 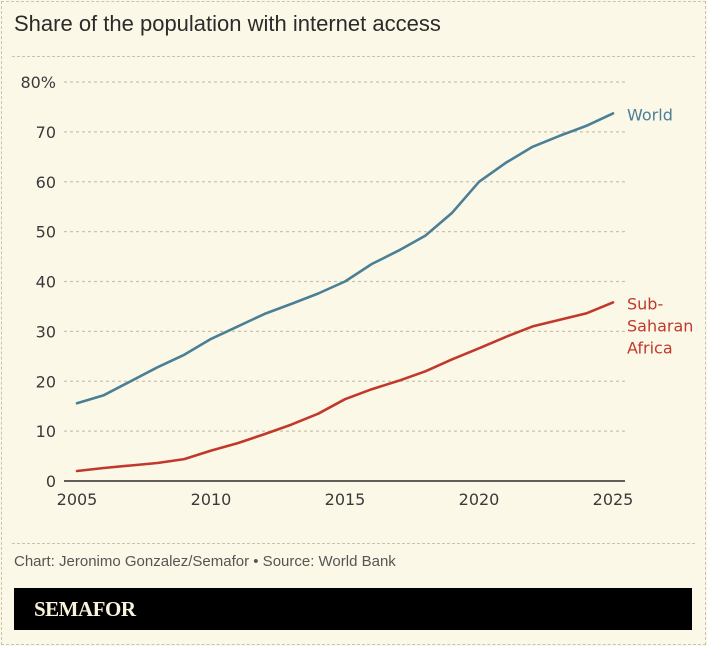 What do you see at coordinates (660, 325) in the screenshot?
I see `sub-saharan-africa-label: Saharan` at bounding box center [660, 325].